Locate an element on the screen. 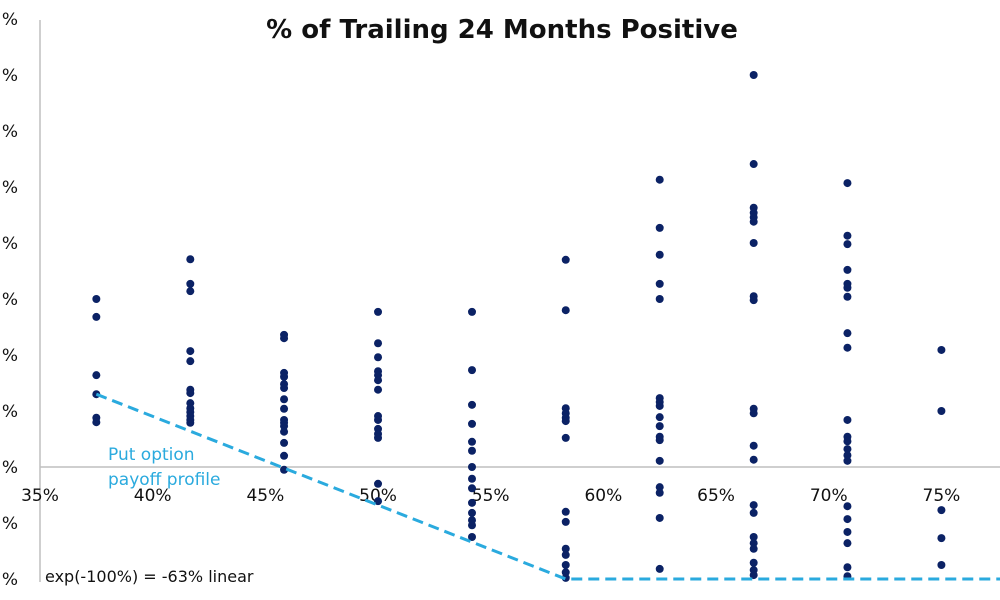 The width and height of the screenshot is (1000, 600). y-tick-labels: %%%%%%%%%%% is located at coordinates (10, 300).